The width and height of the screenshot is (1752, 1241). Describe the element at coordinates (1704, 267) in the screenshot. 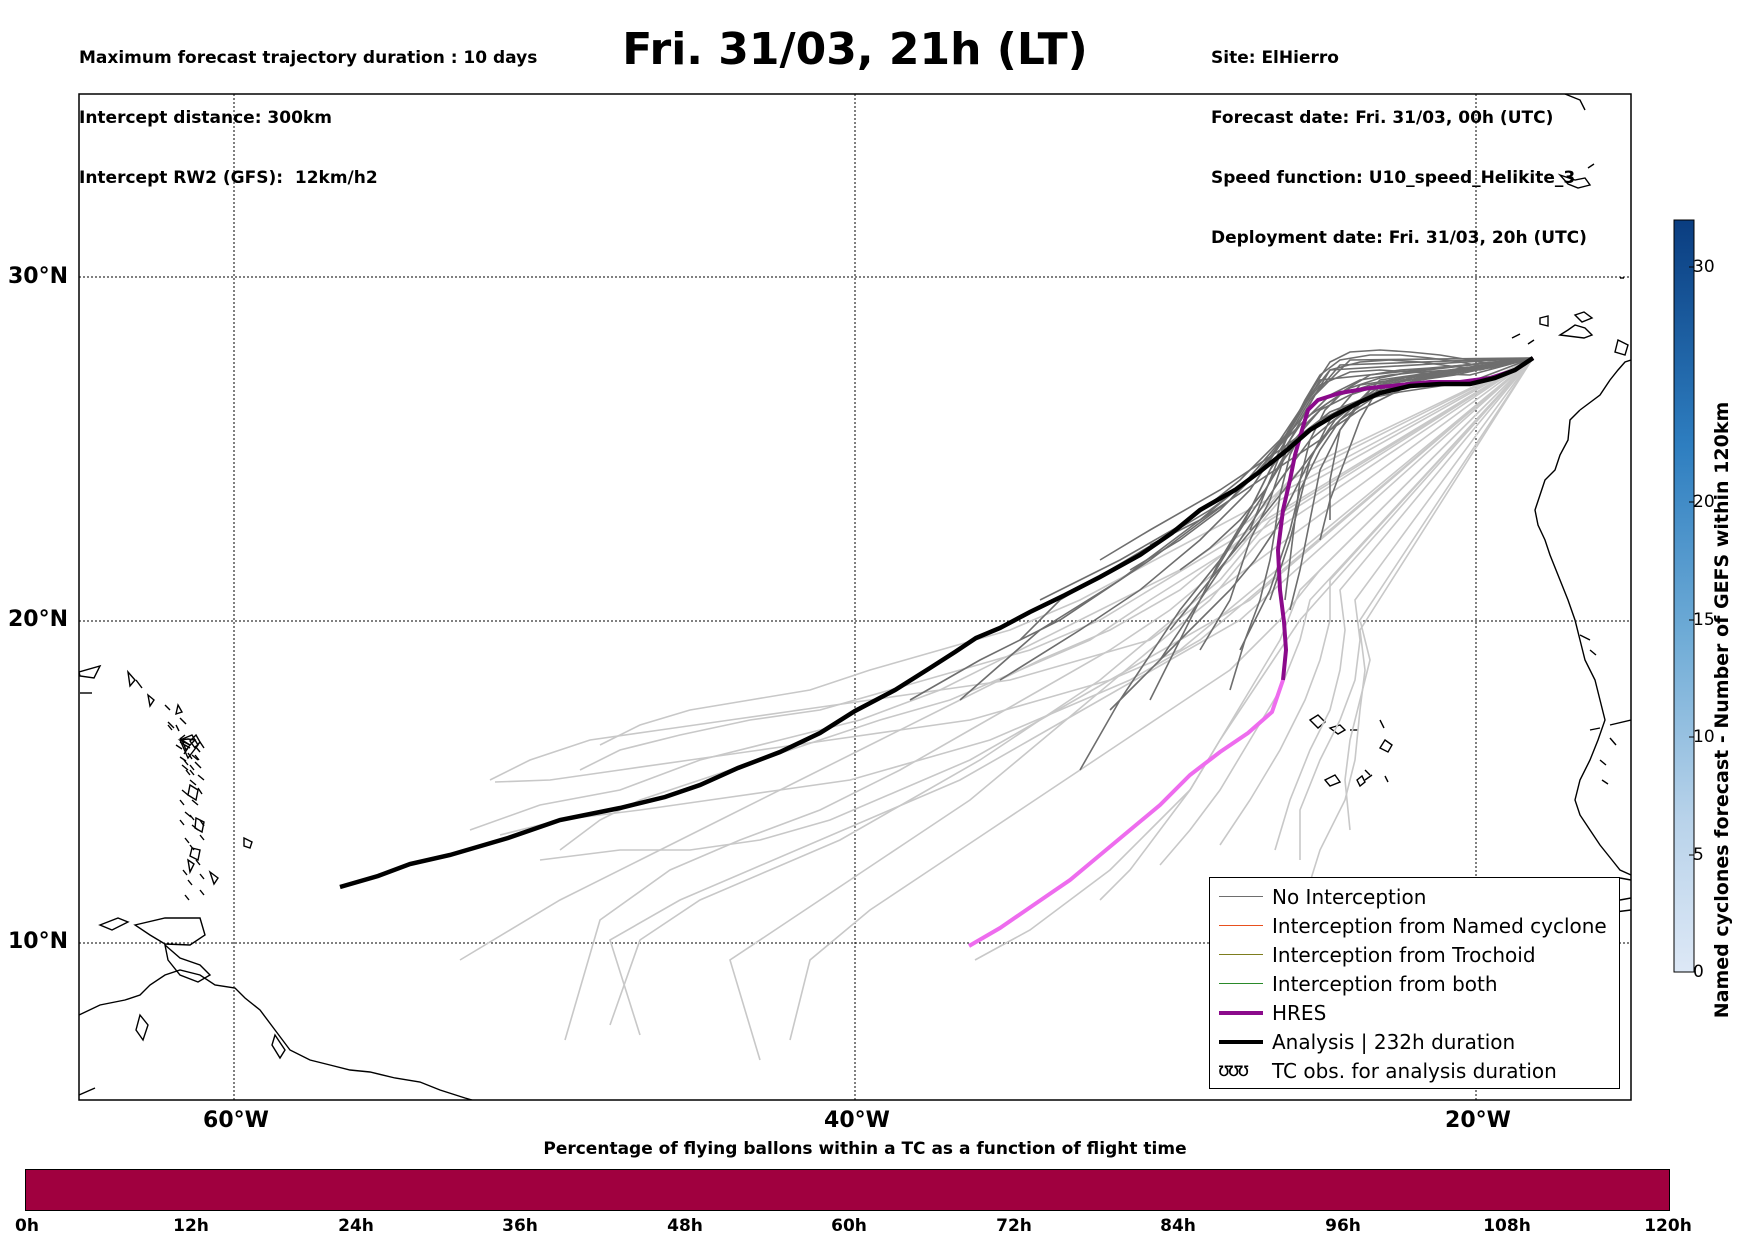

I see `colorbar-tick-label: 30` at that location.